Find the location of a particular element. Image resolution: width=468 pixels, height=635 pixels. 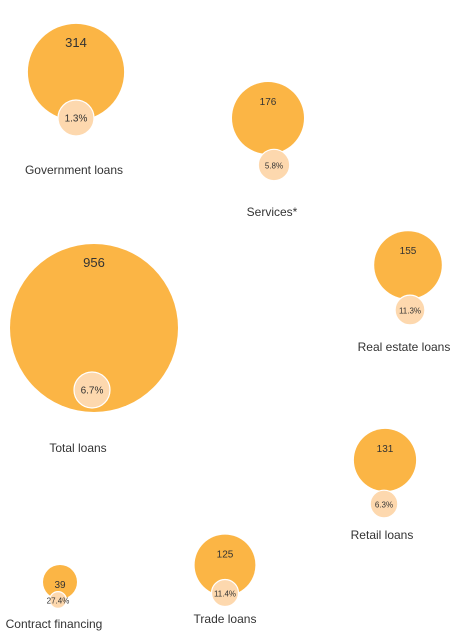

share-circle-real-estate-loans is located at coordinates (410, 310).